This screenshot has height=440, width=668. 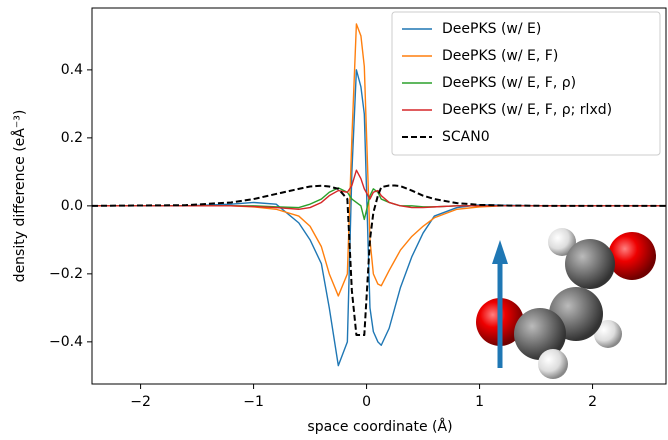 What do you see at coordinates (509, 83) in the screenshot?
I see `legend-label: DeePKS (w/ E, F, ρ)` at bounding box center [509, 83].